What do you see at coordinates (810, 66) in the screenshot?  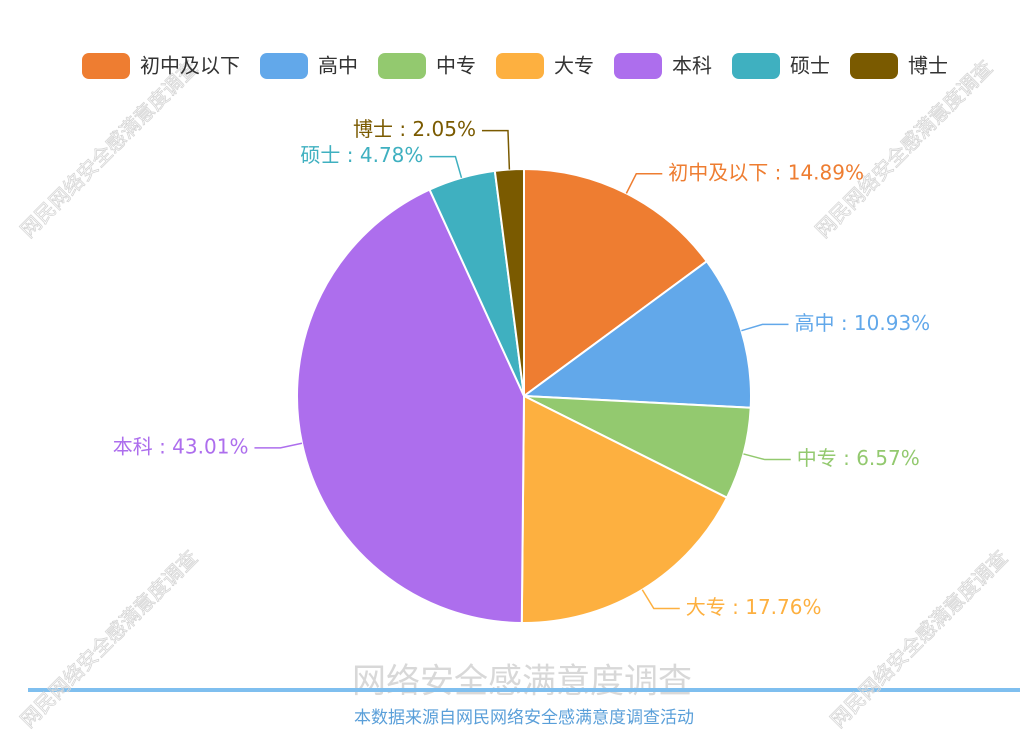 I see `legend-label: 硕士` at bounding box center [810, 66].